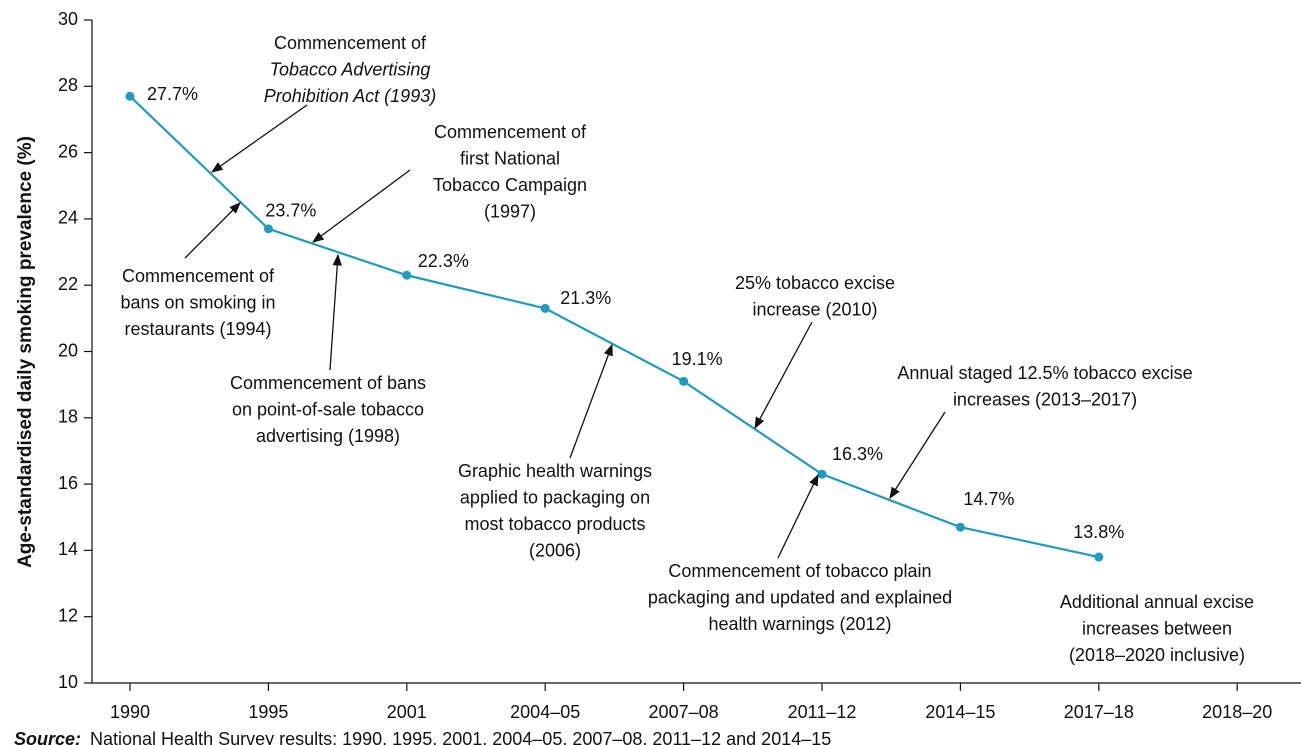  Describe the element at coordinates (350, 96) in the screenshot. I see `annotation: Prohibition Act (1993)` at that location.